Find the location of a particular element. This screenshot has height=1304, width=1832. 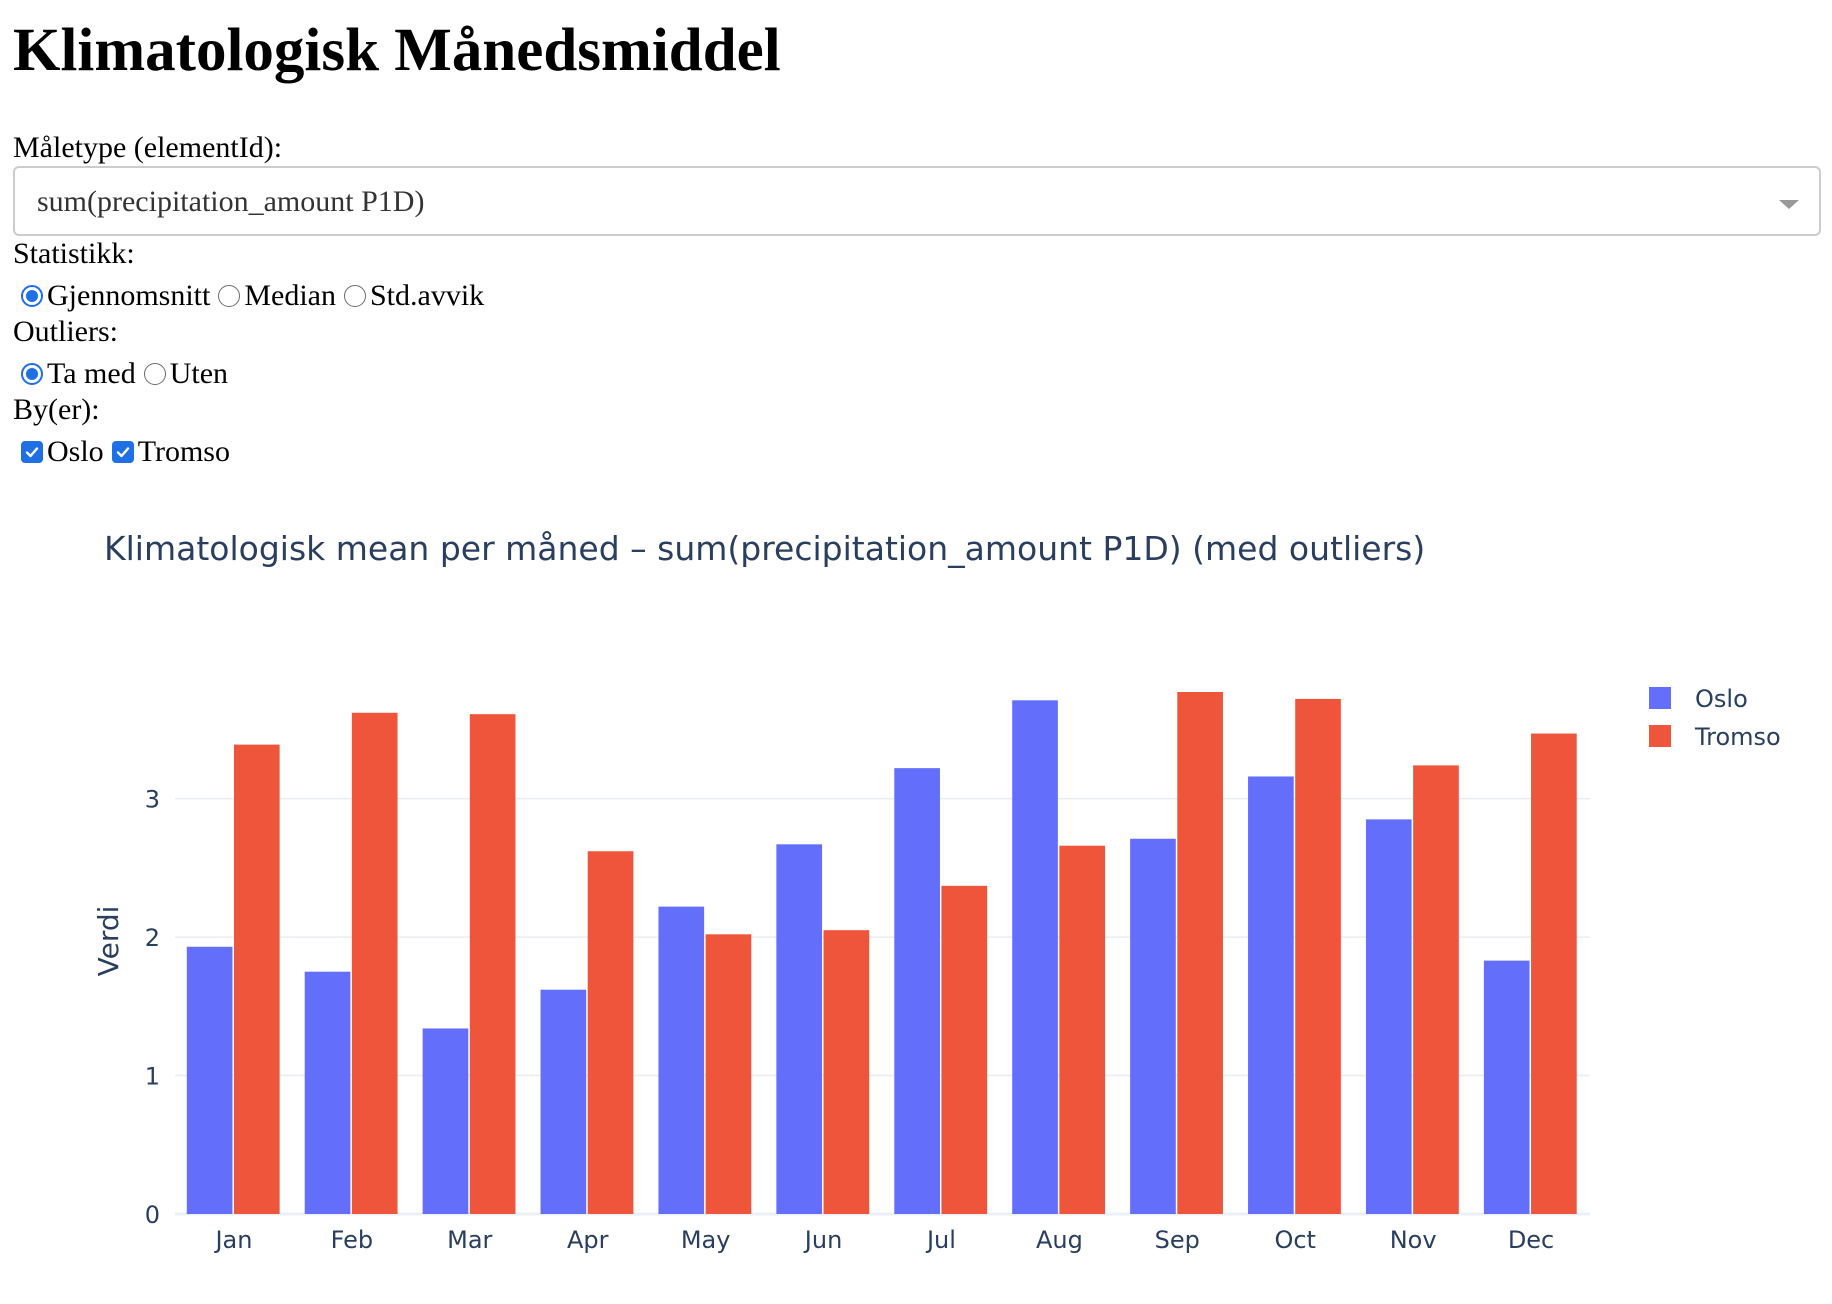

stat-option-gjennomsnitt: Gjennomsnitt is located at coordinates (115, 296).